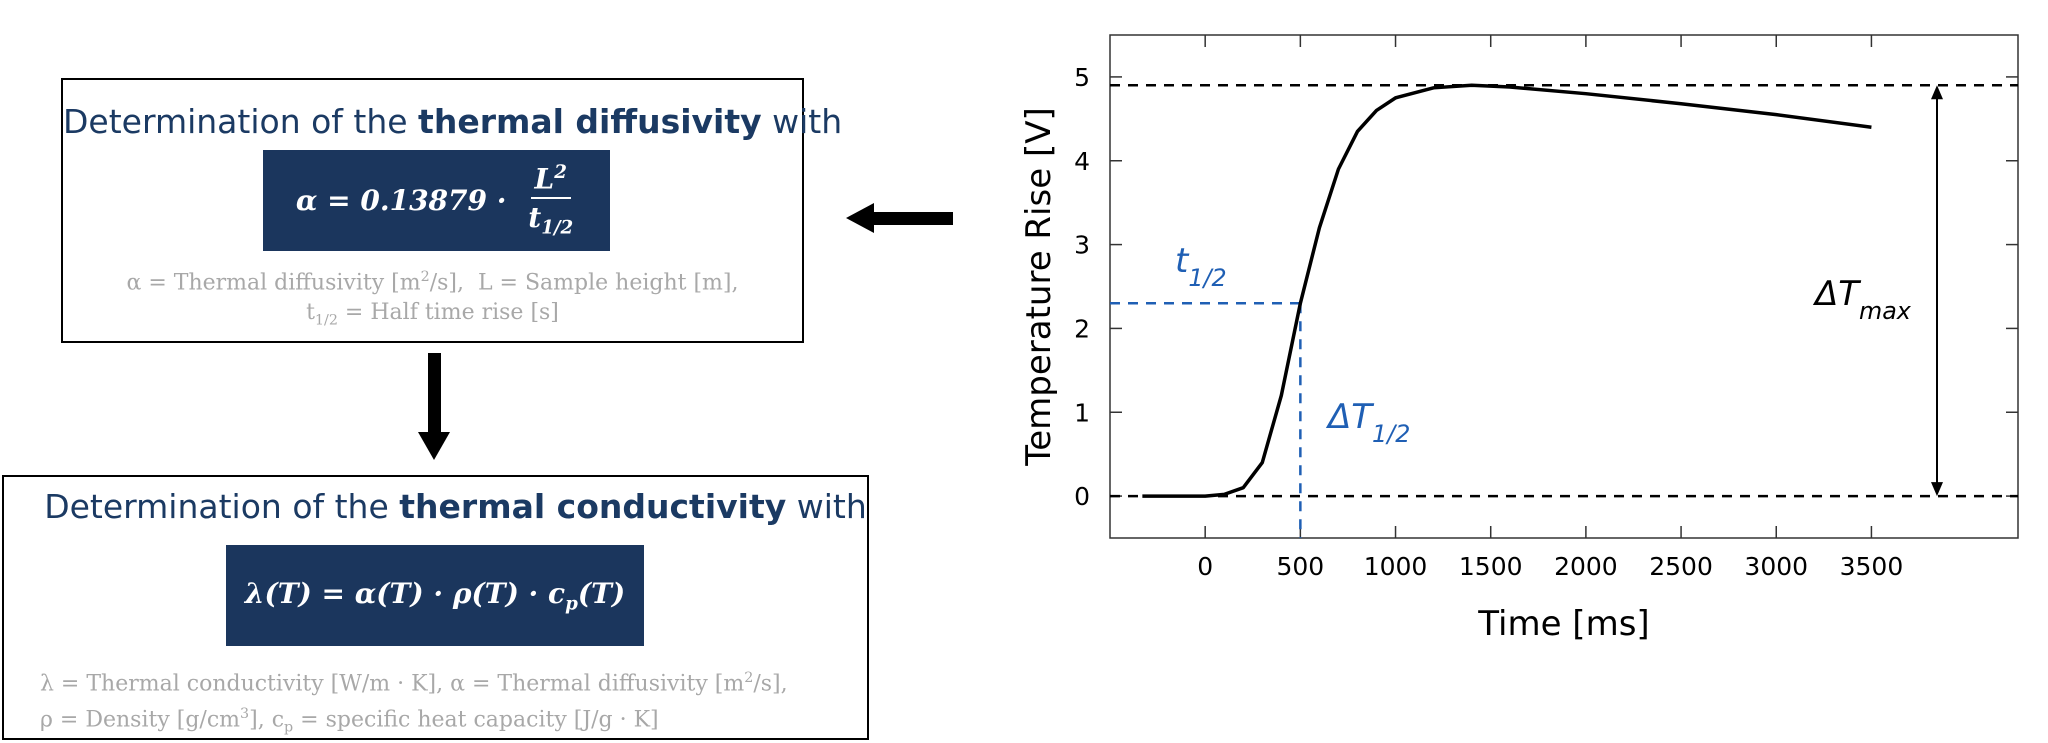 The image size is (2048, 743). I want to click on x-tick-label: 3000, so click(1776, 566).